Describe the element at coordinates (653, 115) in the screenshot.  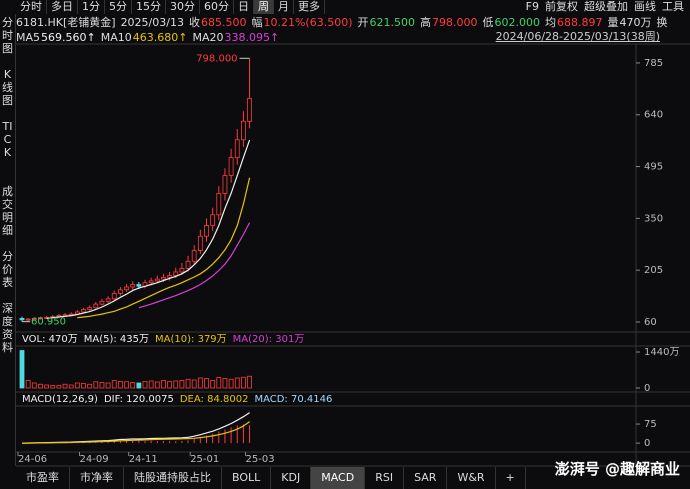
I see `y-tick-label: 640` at that location.